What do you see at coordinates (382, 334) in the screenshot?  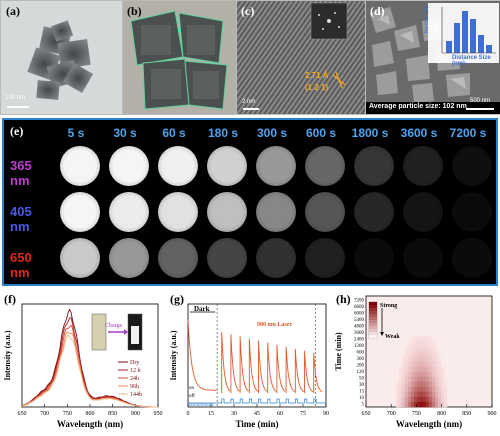 I see `colorbar-arrowhead` at bounding box center [382, 334].